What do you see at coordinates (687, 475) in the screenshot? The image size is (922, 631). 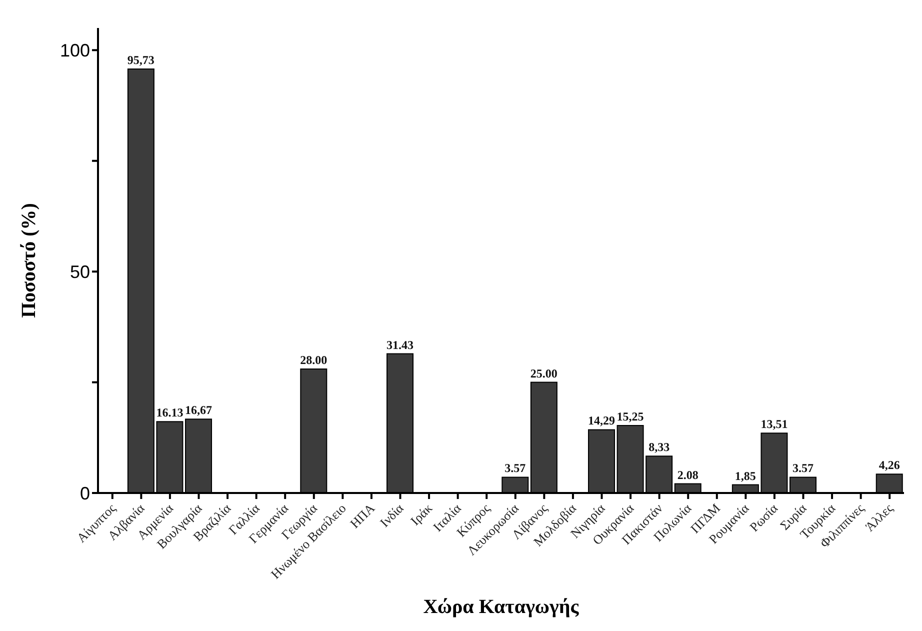 I see `data-label: 2.08` at bounding box center [687, 475].